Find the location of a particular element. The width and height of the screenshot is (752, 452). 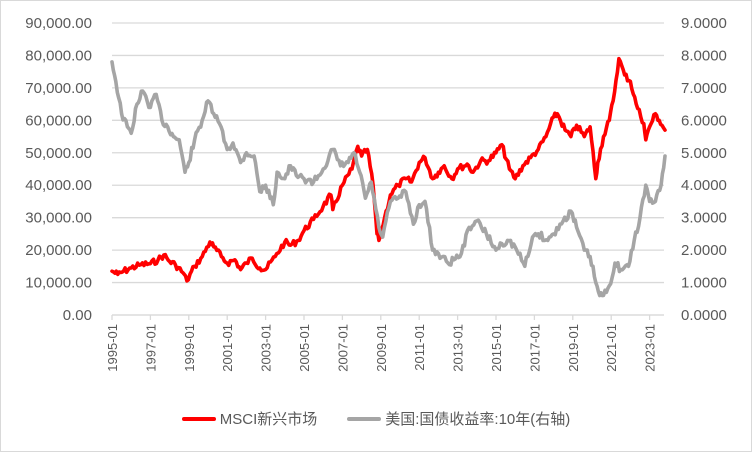

left-axis-tick-label: 40,000.00 is located at coordinates (58, 185).